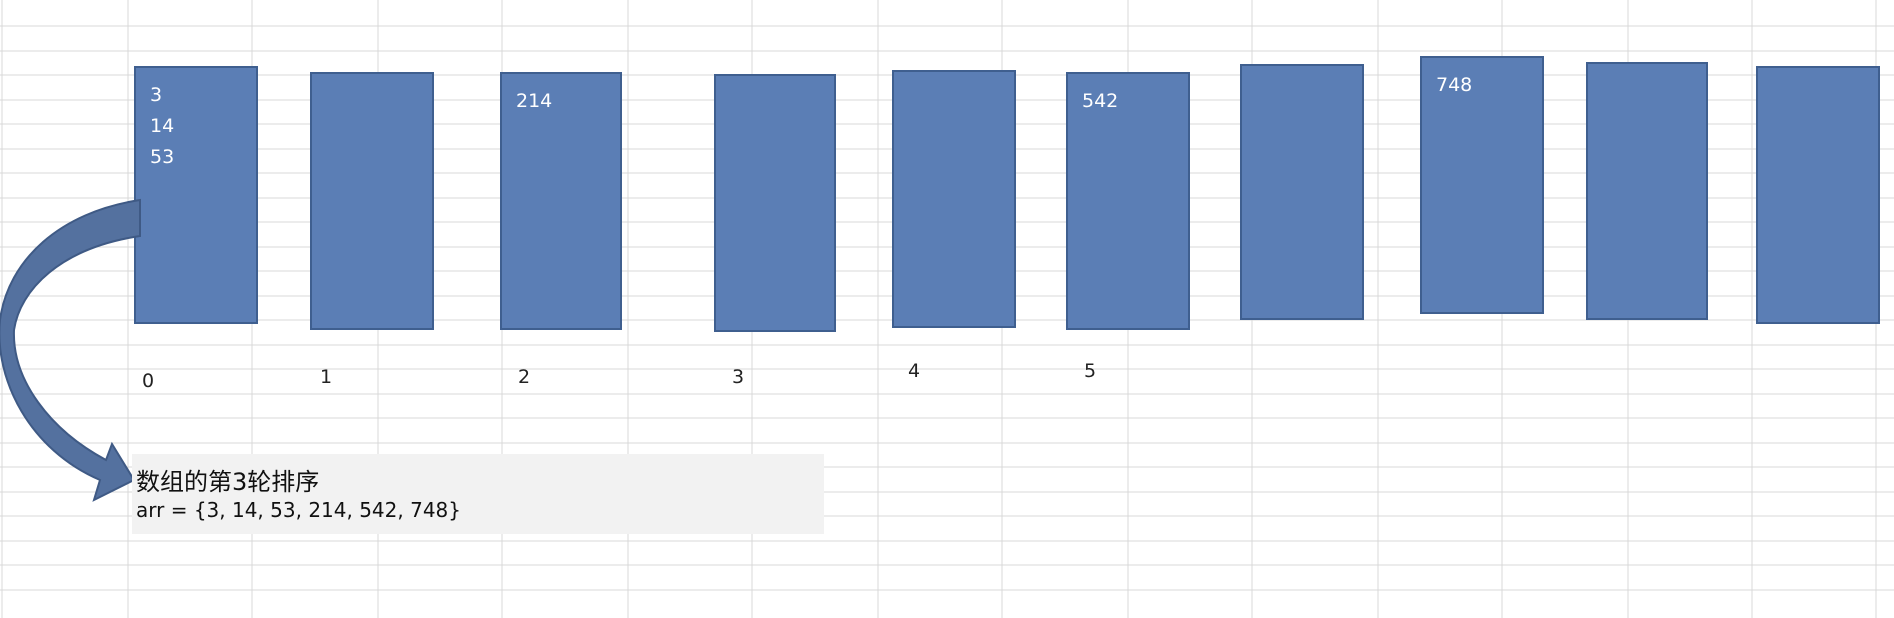  What do you see at coordinates (1128, 201) in the screenshot?
I see `bucket-5: 542` at bounding box center [1128, 201].